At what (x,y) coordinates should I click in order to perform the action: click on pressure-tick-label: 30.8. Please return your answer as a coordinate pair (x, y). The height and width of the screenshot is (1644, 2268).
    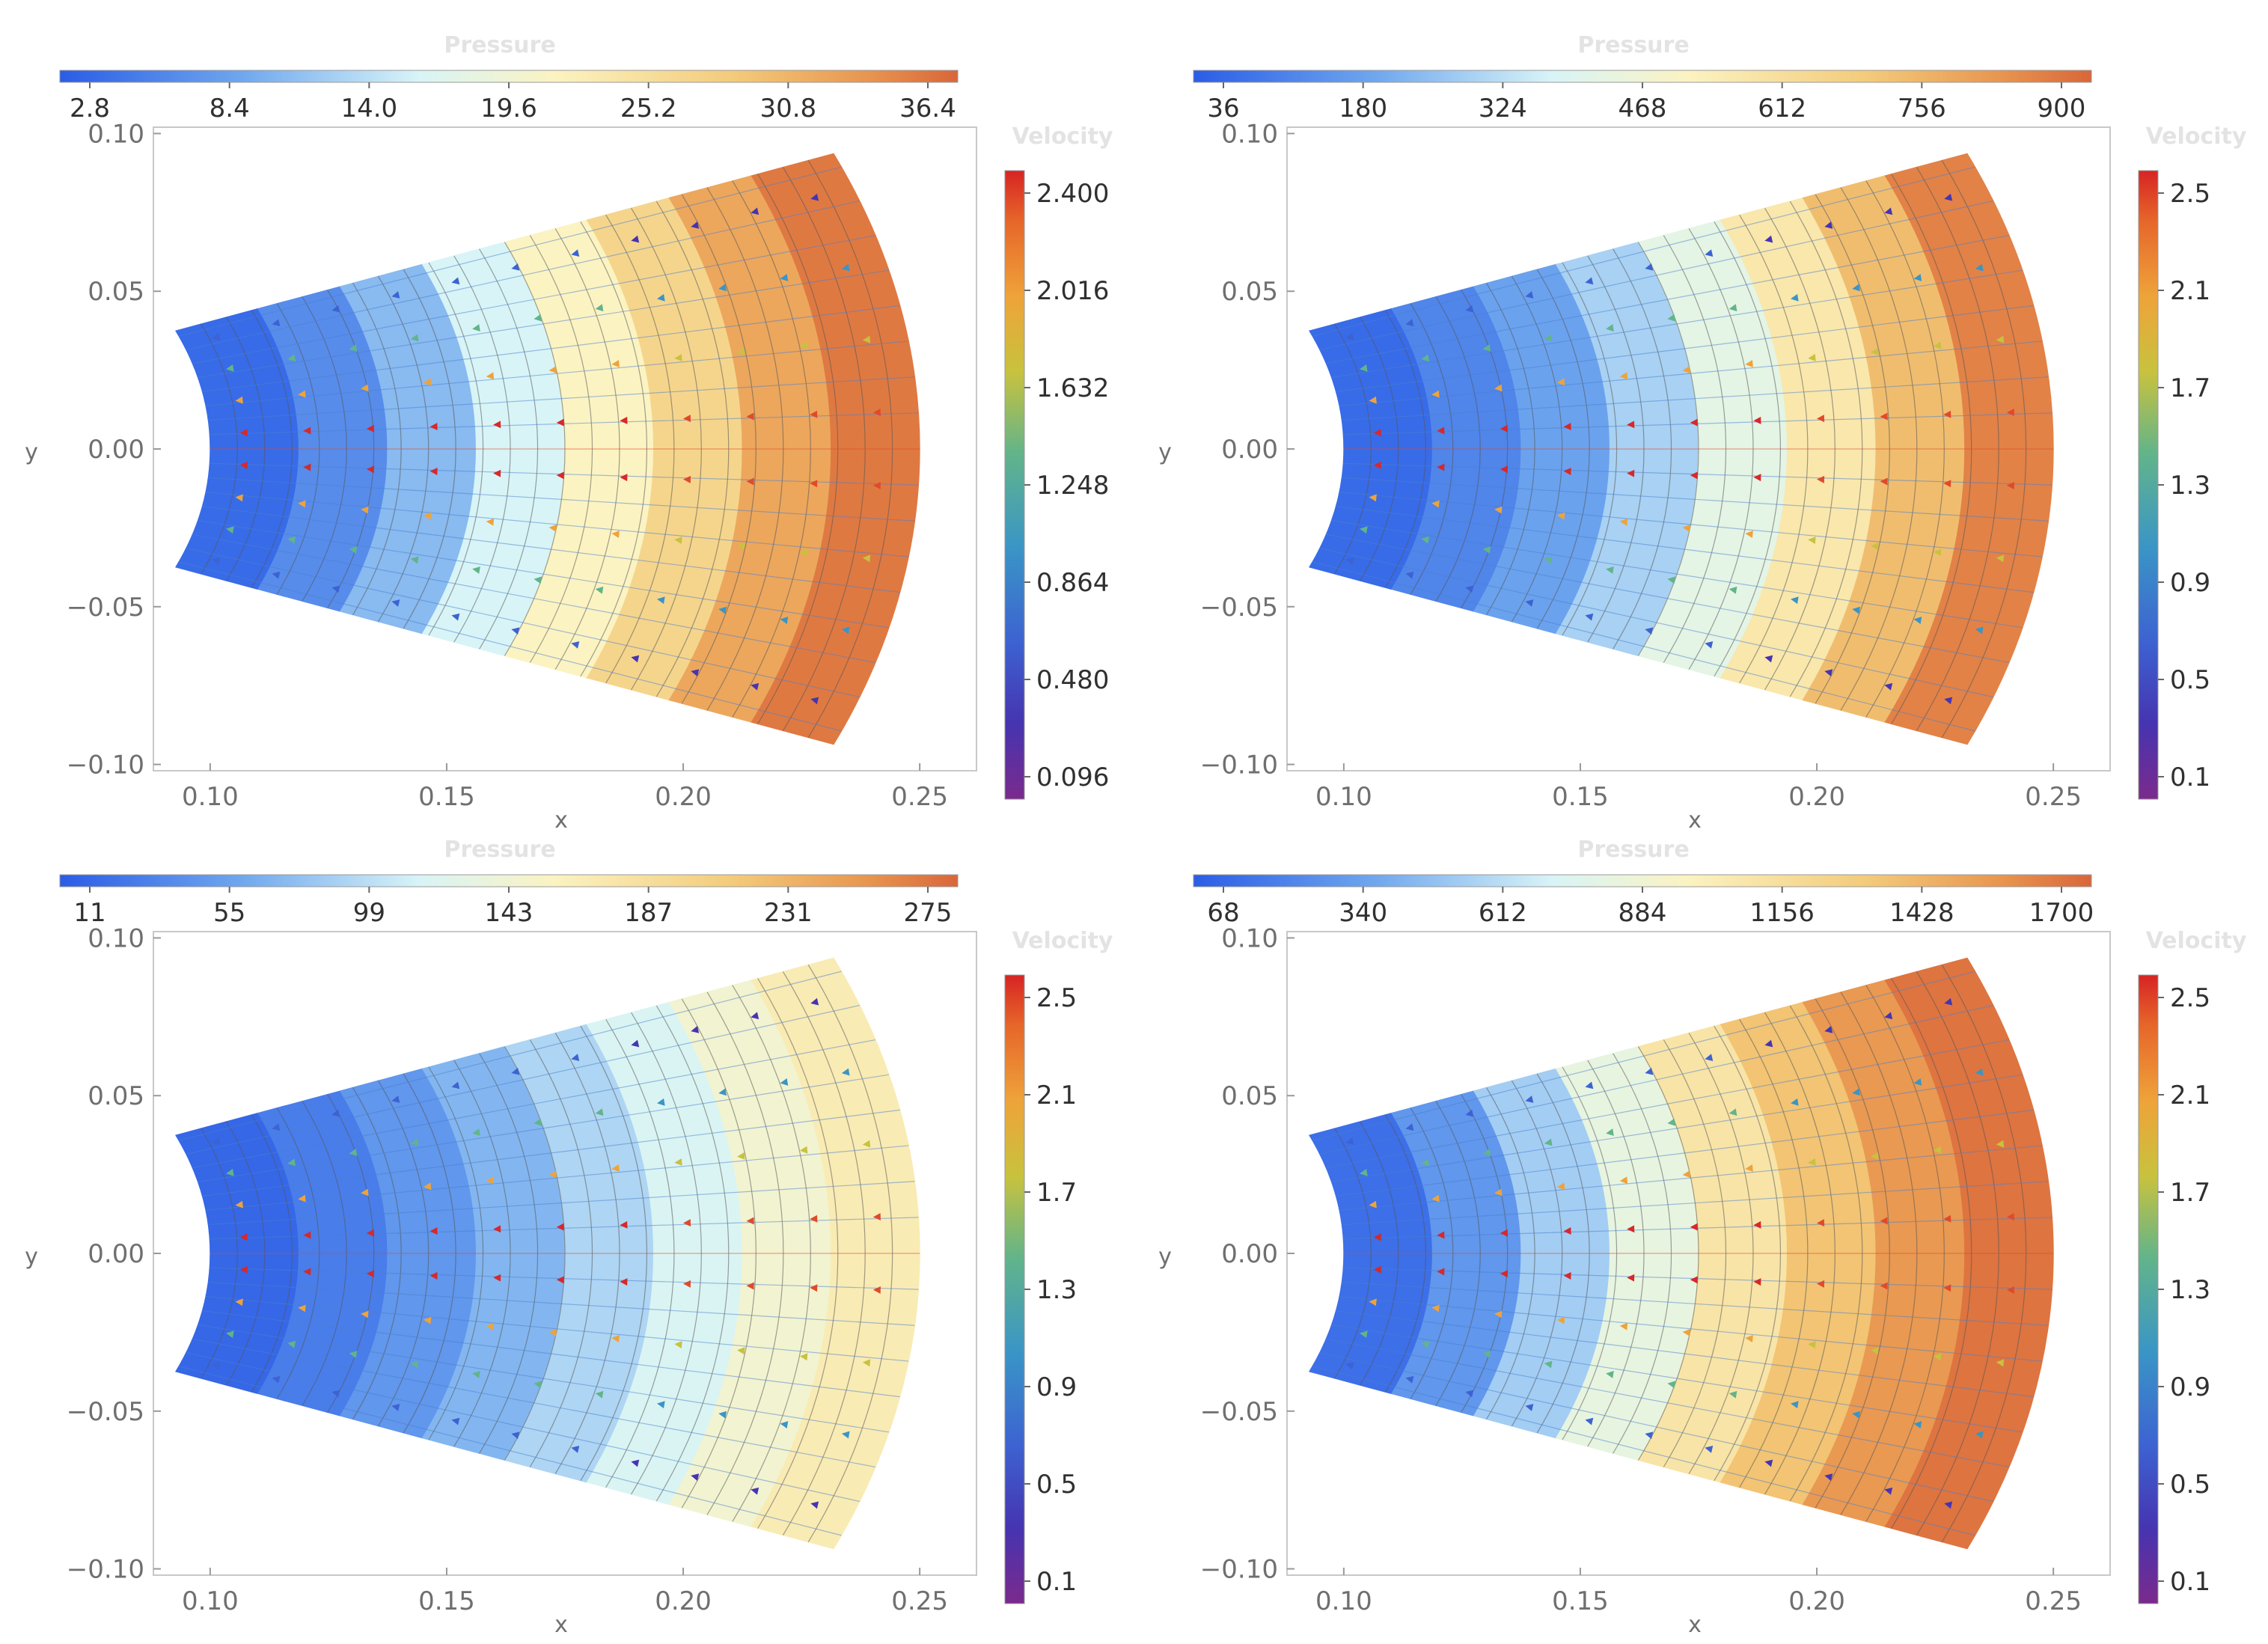
    Looking at the image, I should click on (787, 108).